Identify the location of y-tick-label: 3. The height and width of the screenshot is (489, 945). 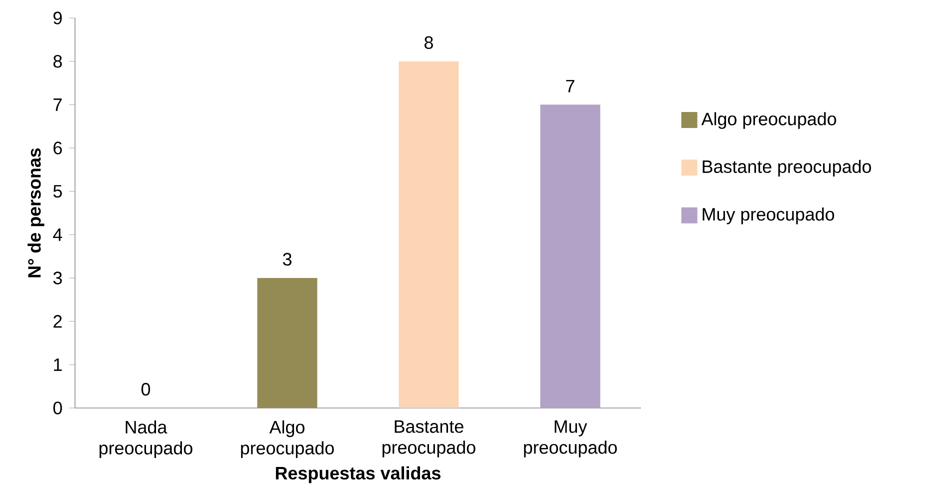
(57, 278).